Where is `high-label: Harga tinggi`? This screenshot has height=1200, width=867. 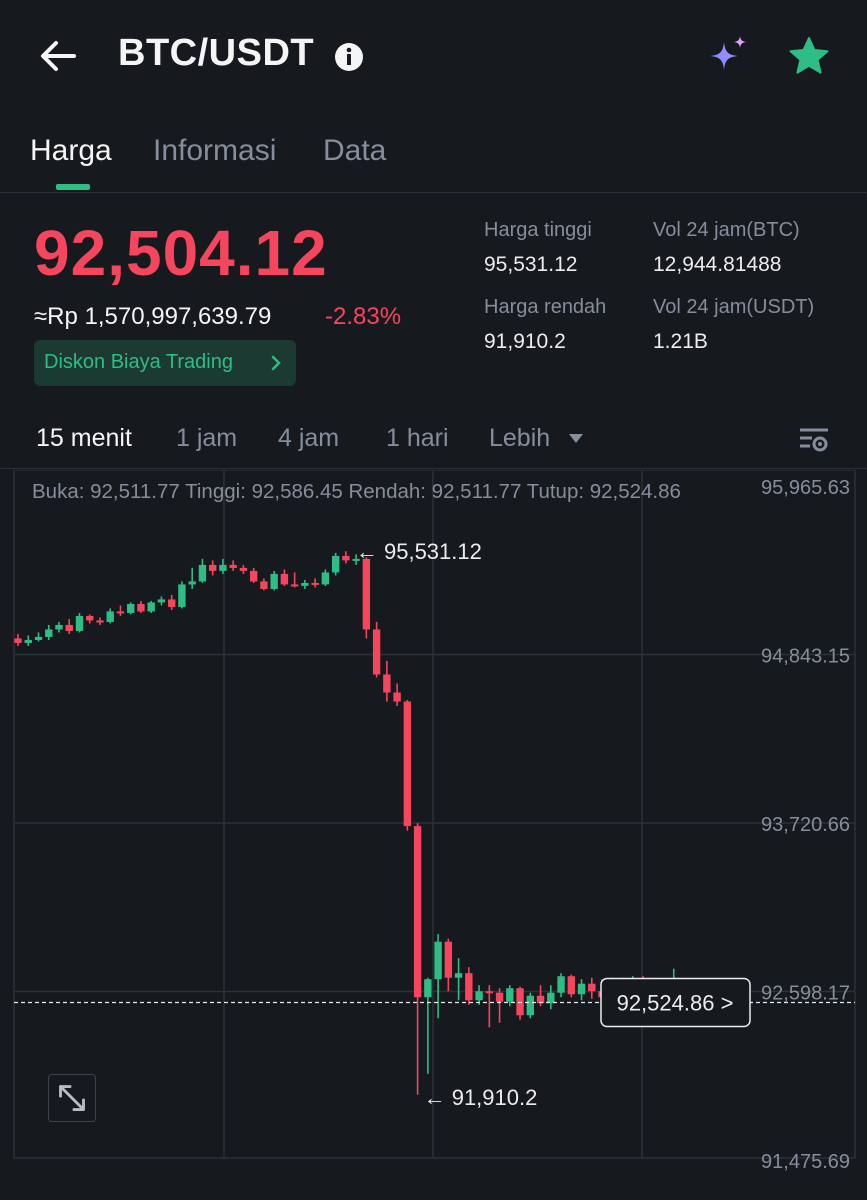 high-label: Harga tinggi is located at coordinates (538, 230).